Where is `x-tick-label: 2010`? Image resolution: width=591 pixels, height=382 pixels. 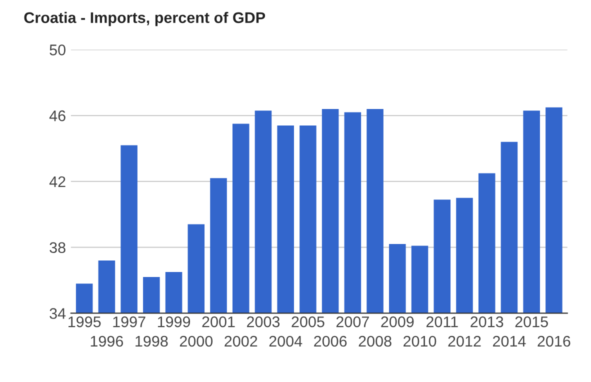
x-tick-label: 2010 is located at coordinates (420, 341).